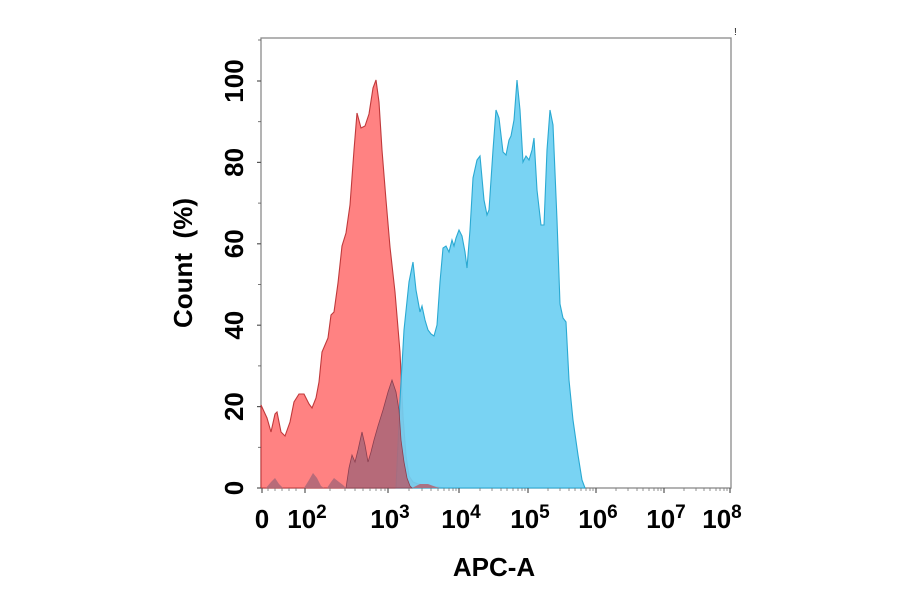 The image size is (900, 594). What do you see at coordinates (379, 433) in the screenshot?
I see `series-overlap` at bounding box center [379, 433].